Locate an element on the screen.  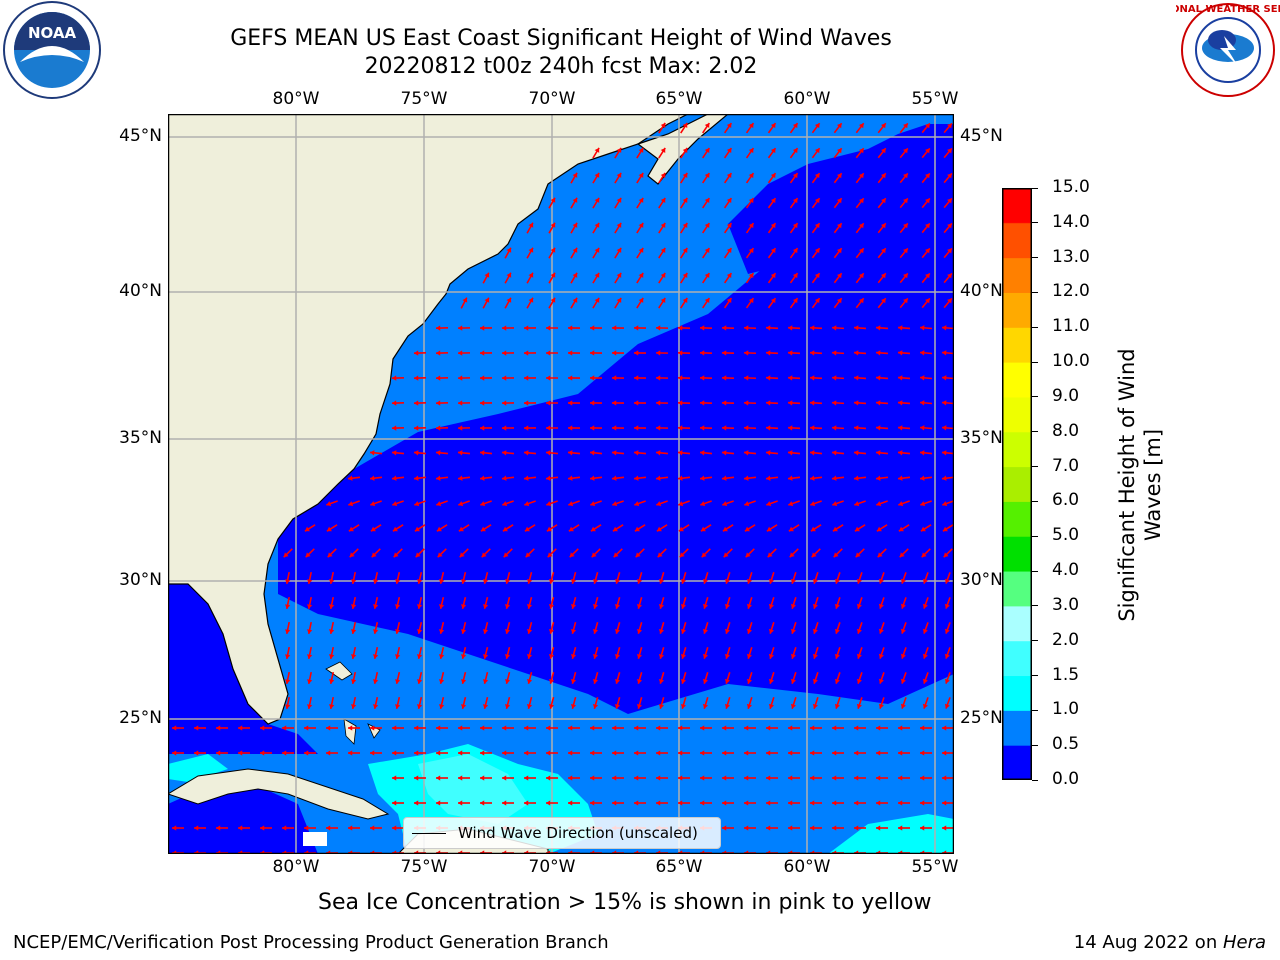
lat-label-right: 25°N is located at coordinates (981, 718).